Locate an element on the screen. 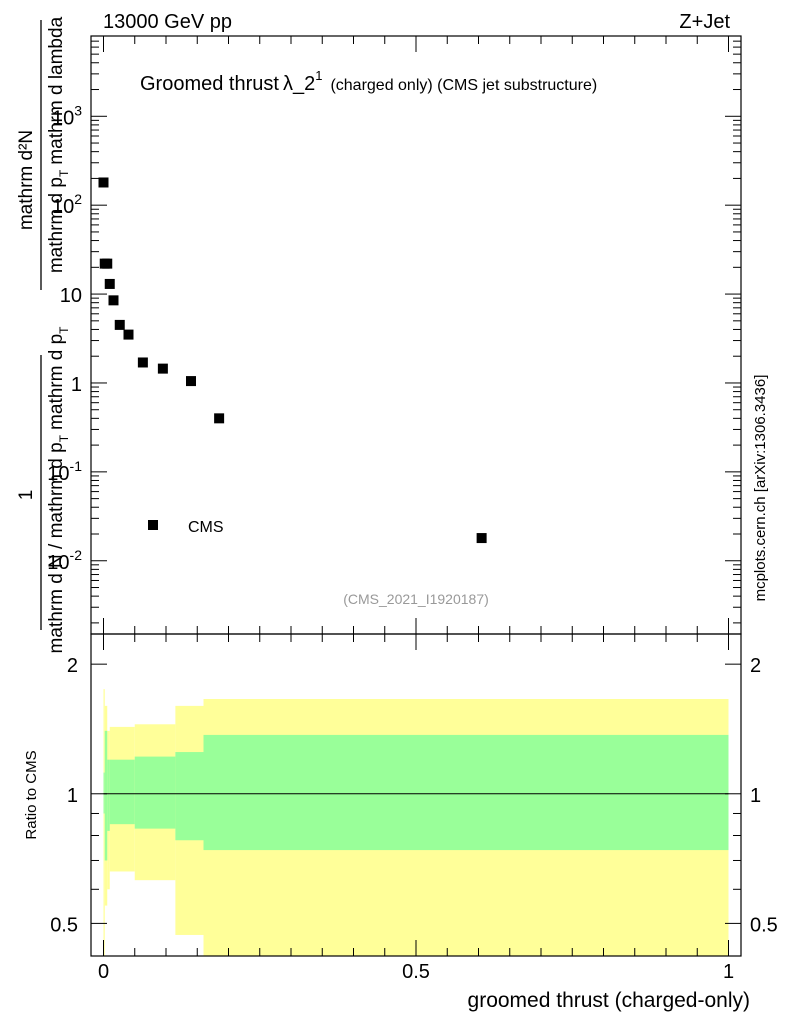 The height and width of the screenshot is (1024, 786). y-tick-label-ratio-right-0: 0.5 is located at coordinates (764, 925).